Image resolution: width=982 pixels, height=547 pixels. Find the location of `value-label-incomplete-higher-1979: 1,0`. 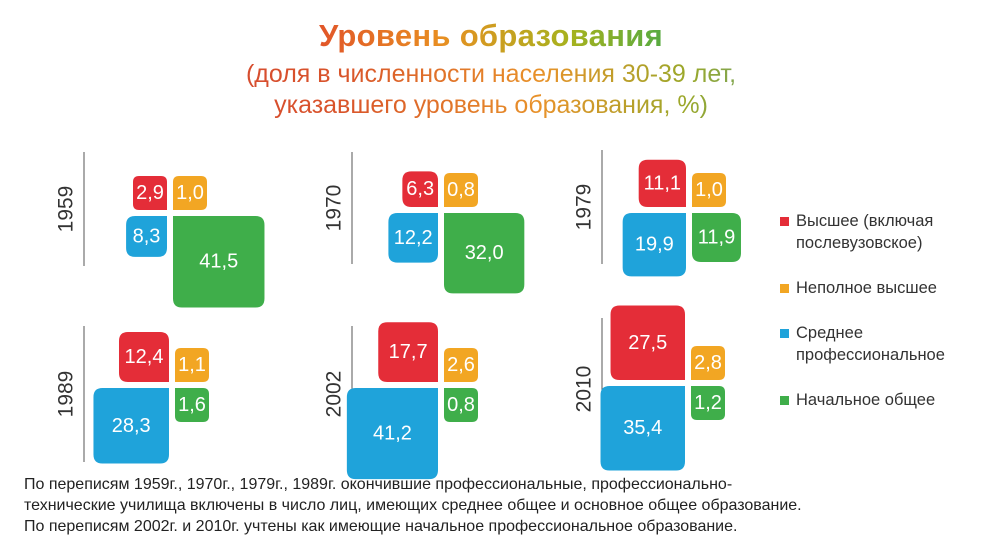

value-label-incomplete-higher-1979: 1,0 is located at coordinates (709, 190).